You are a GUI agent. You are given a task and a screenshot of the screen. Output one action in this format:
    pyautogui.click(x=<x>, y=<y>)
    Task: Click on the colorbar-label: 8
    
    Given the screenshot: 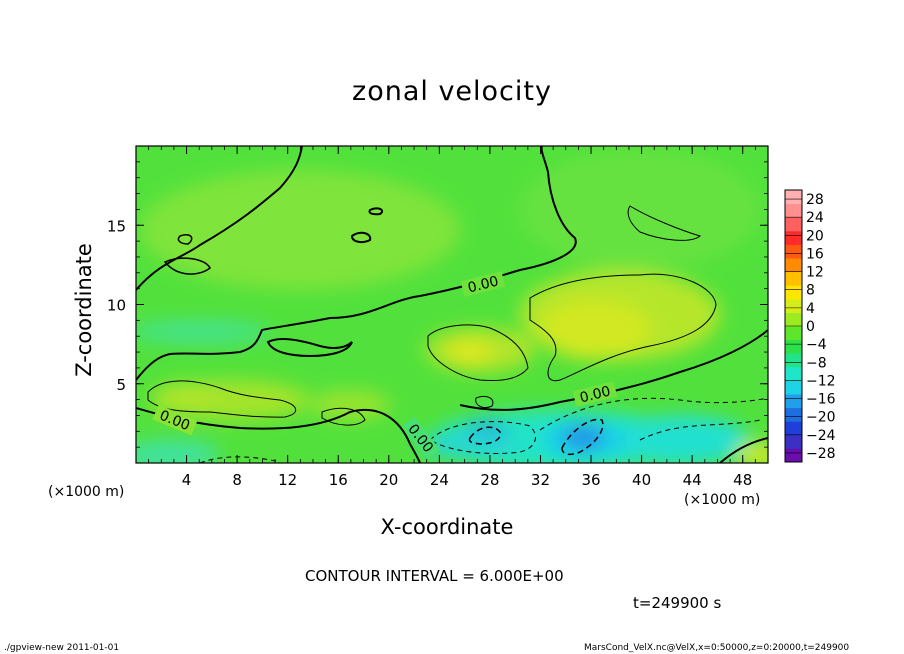 What is the action you would take?
    pyautogui.click(x=810, y=291)
    